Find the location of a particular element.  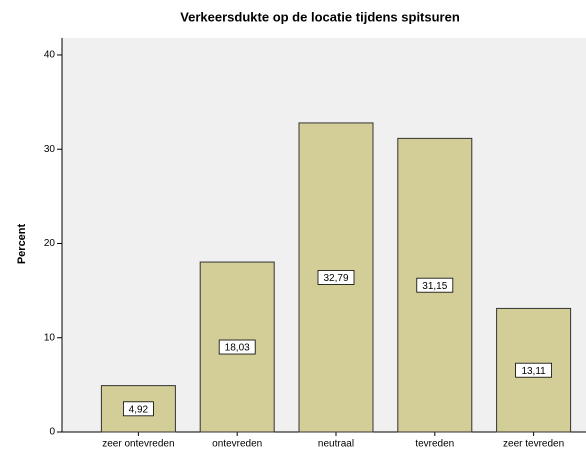

value-label: 32,79 is located at coordinates (335, 278).